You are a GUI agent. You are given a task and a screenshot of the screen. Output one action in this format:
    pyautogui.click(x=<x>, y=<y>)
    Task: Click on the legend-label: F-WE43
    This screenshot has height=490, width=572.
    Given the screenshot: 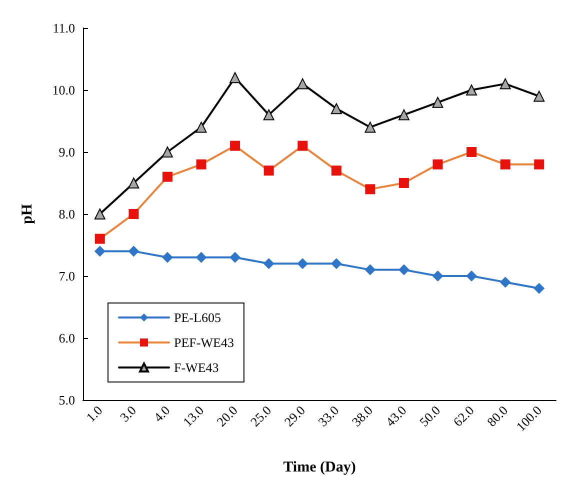 What is the action you would take?
    pyautogui.click(x=196, y=367)
    